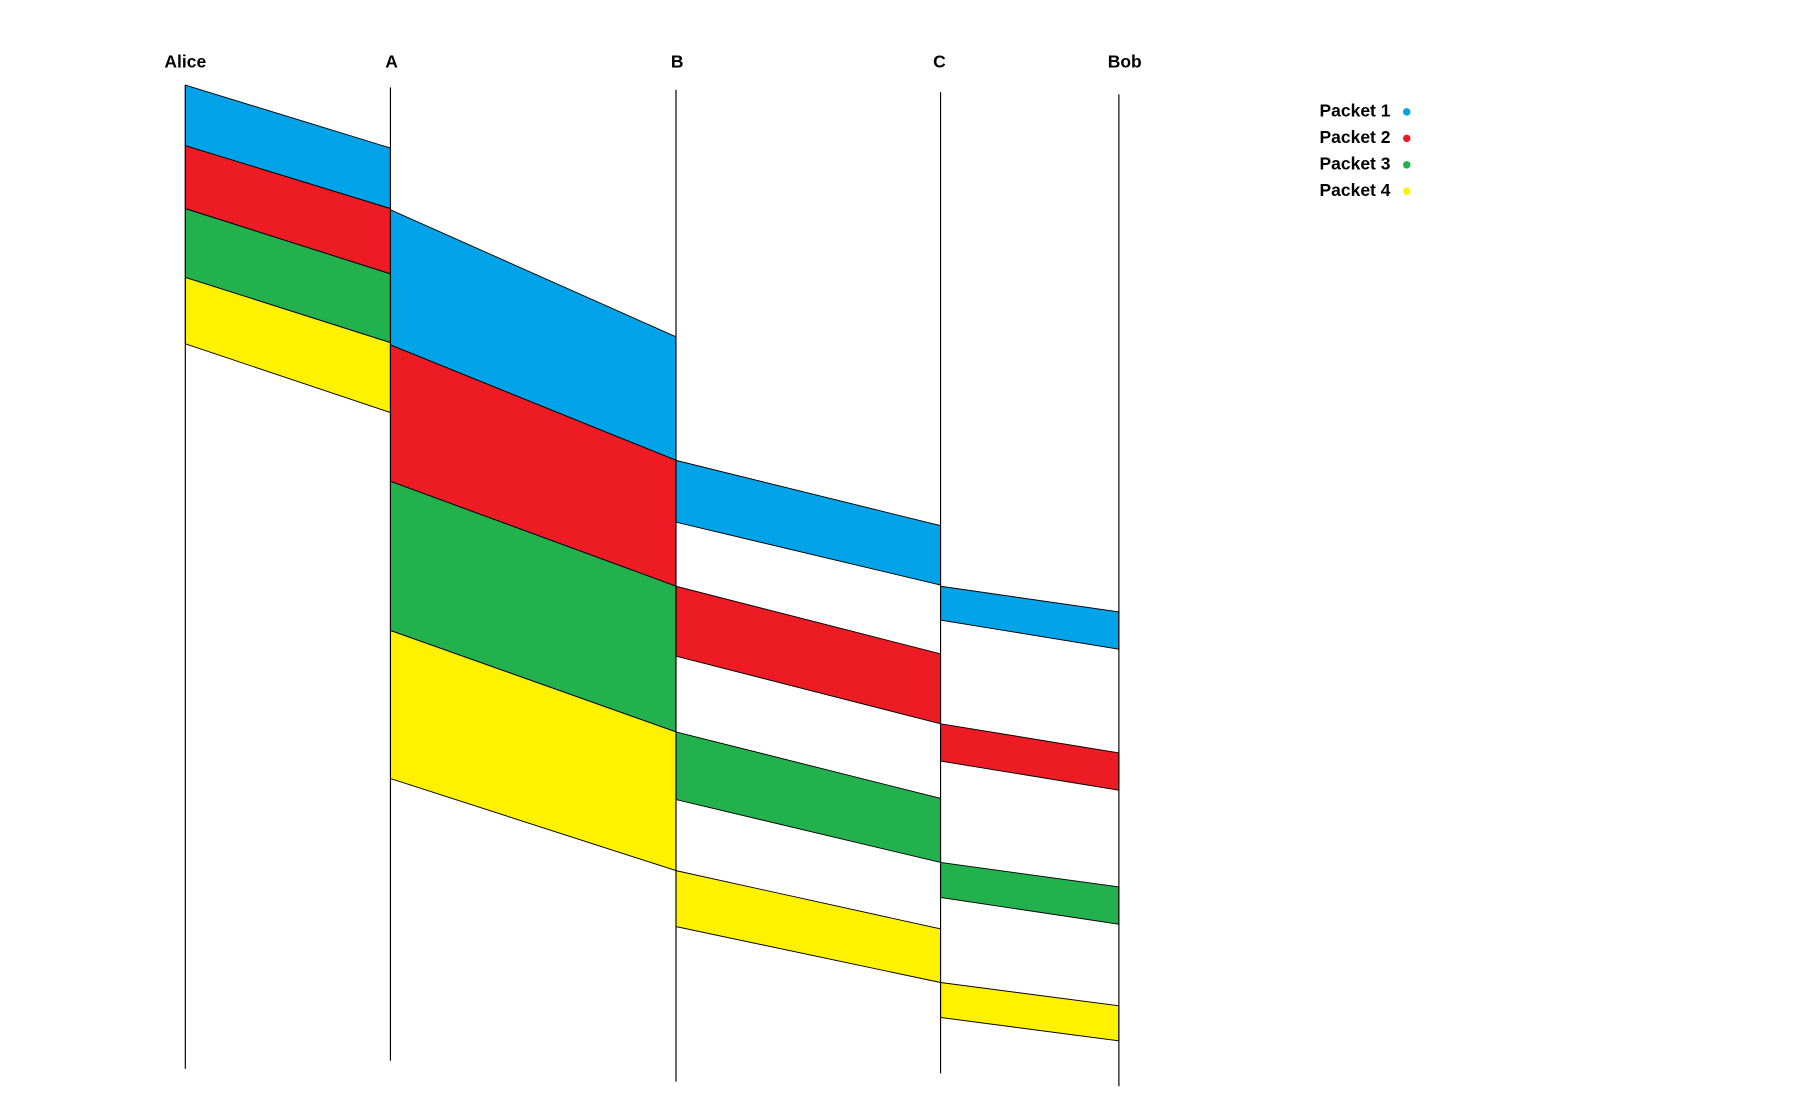 The image size is (1810, 1094). I want to click on legend-label: Packet 2, so click(1355, 137).